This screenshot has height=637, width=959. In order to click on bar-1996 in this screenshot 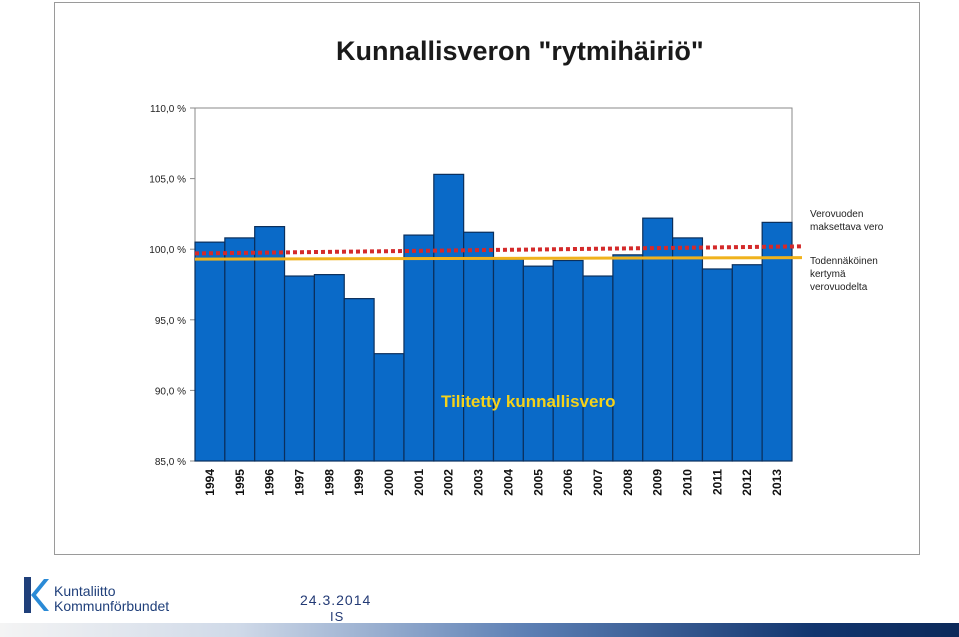, I will do `click(270, 344)`.